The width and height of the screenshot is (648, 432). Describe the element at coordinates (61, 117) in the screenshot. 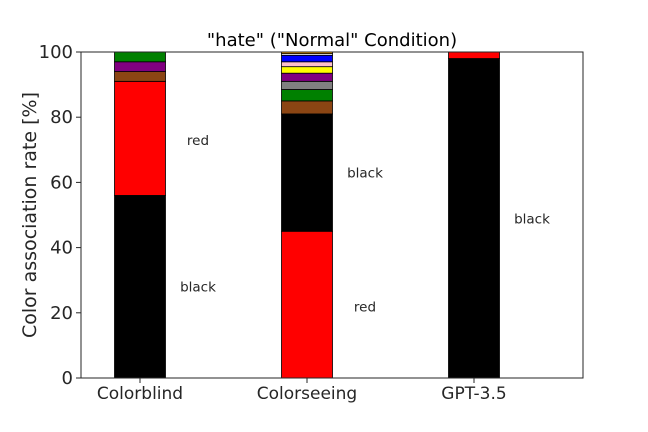

I see `y-tick-label: 80` at that location.